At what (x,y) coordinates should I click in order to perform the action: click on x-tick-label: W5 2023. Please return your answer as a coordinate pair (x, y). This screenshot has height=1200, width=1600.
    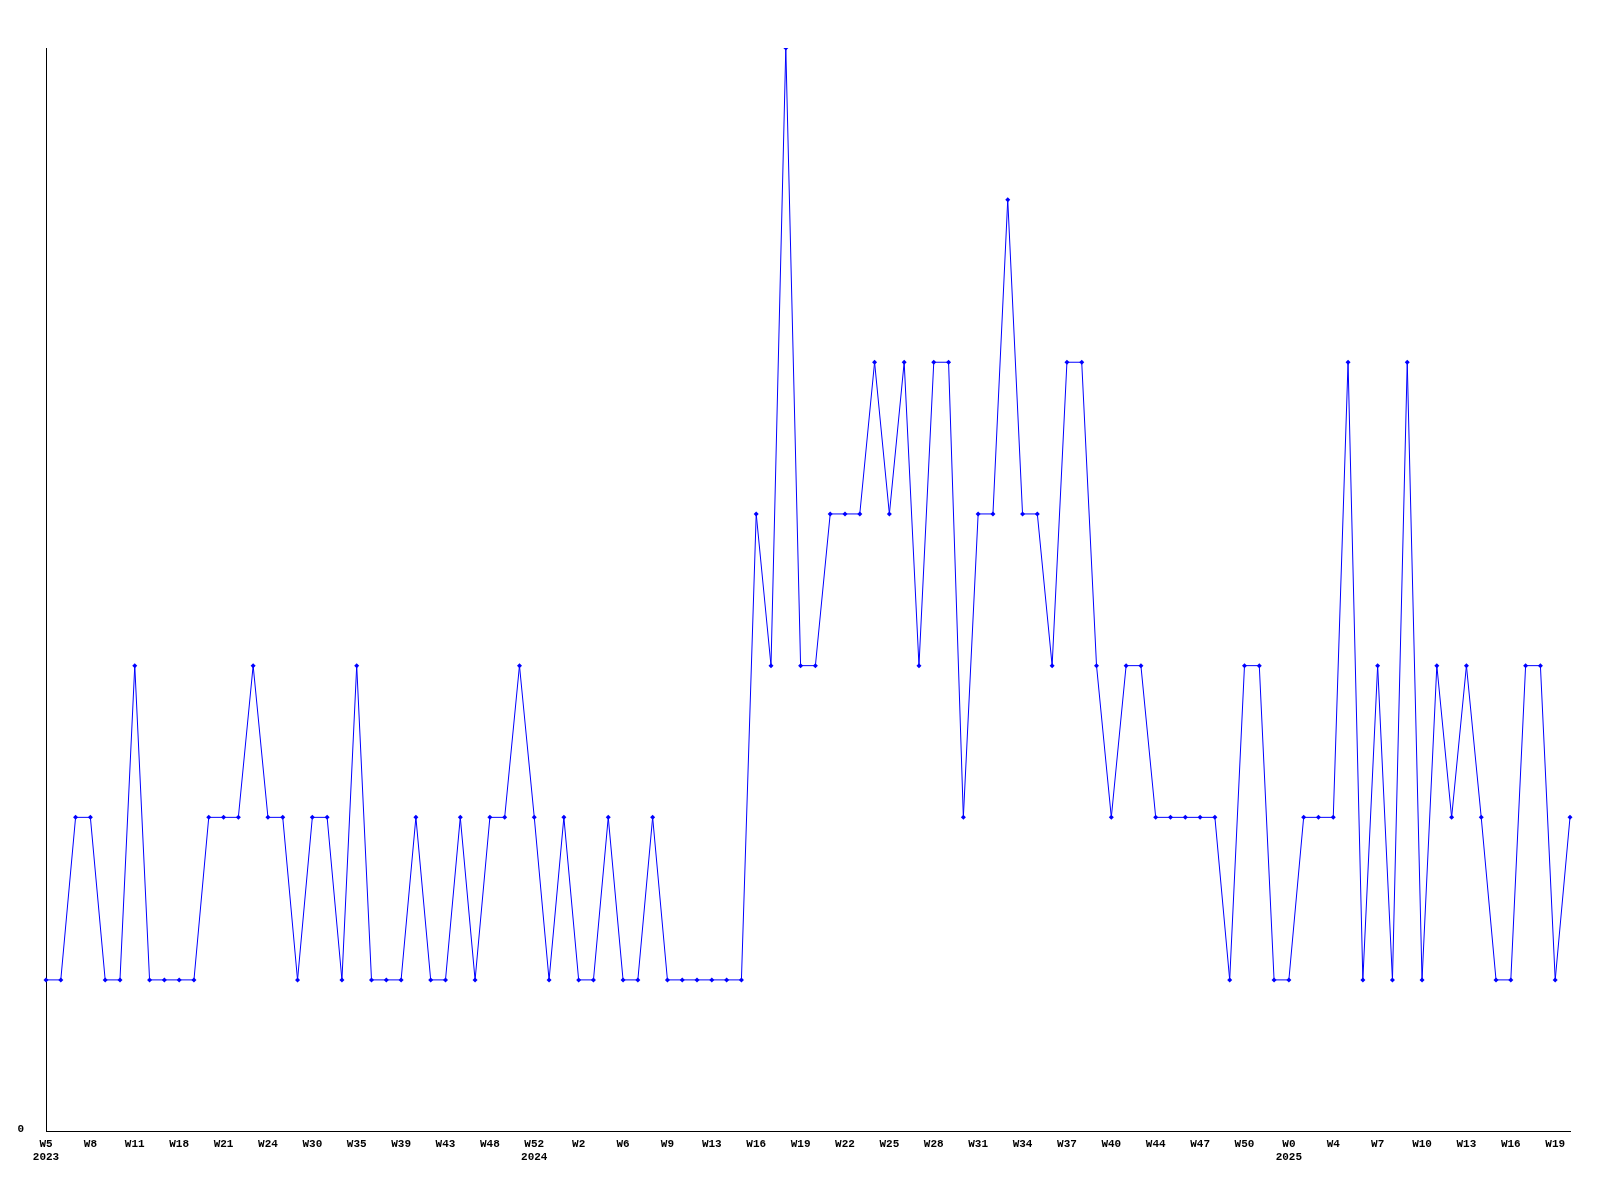
    Looking at the image, I should click on (46, 1150).